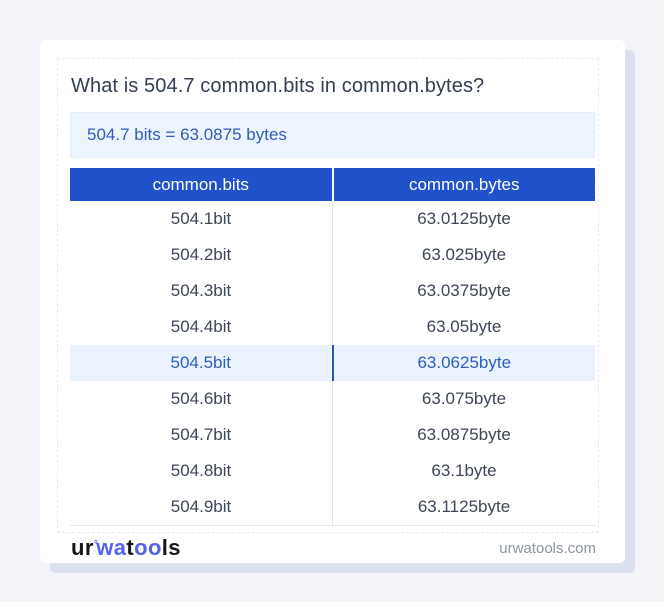 The width and height of the screenshot is (664, 602). I want to click on urwatools-logo: ur°watools, so click(126, 548).